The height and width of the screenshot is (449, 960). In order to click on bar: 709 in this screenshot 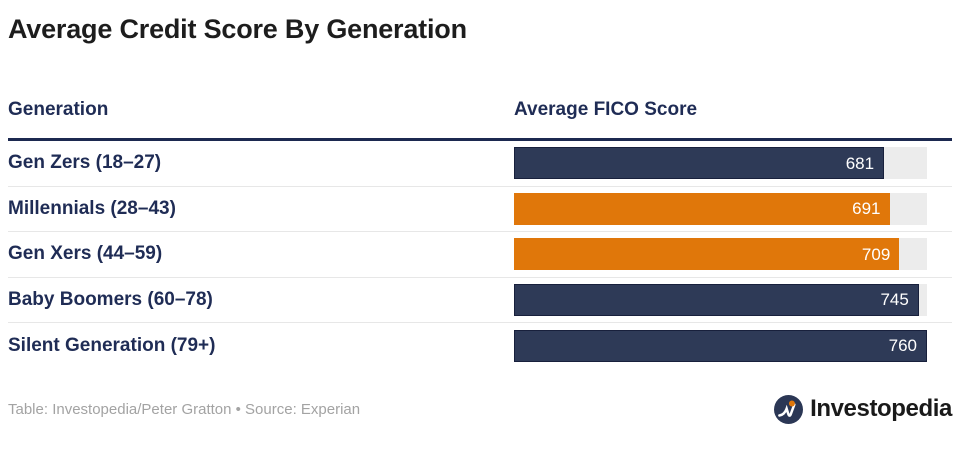, I will do `click(707, 254)`.